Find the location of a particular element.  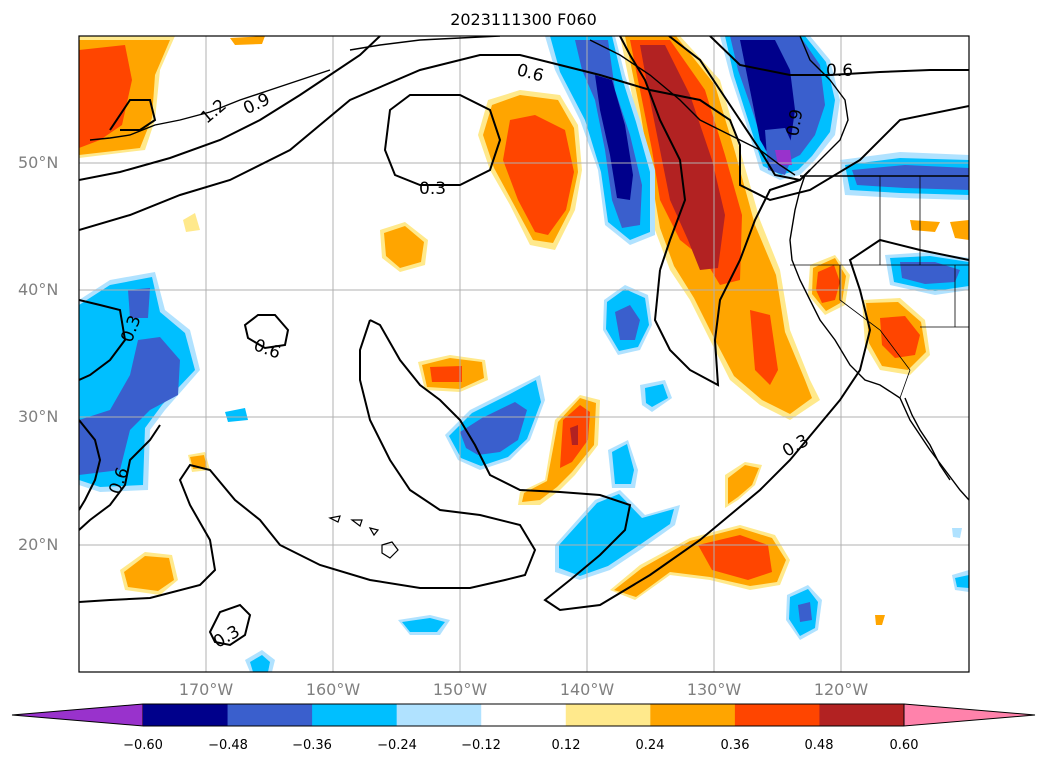

lon-label-140w: 140°W is located at coordinates (587, 689).